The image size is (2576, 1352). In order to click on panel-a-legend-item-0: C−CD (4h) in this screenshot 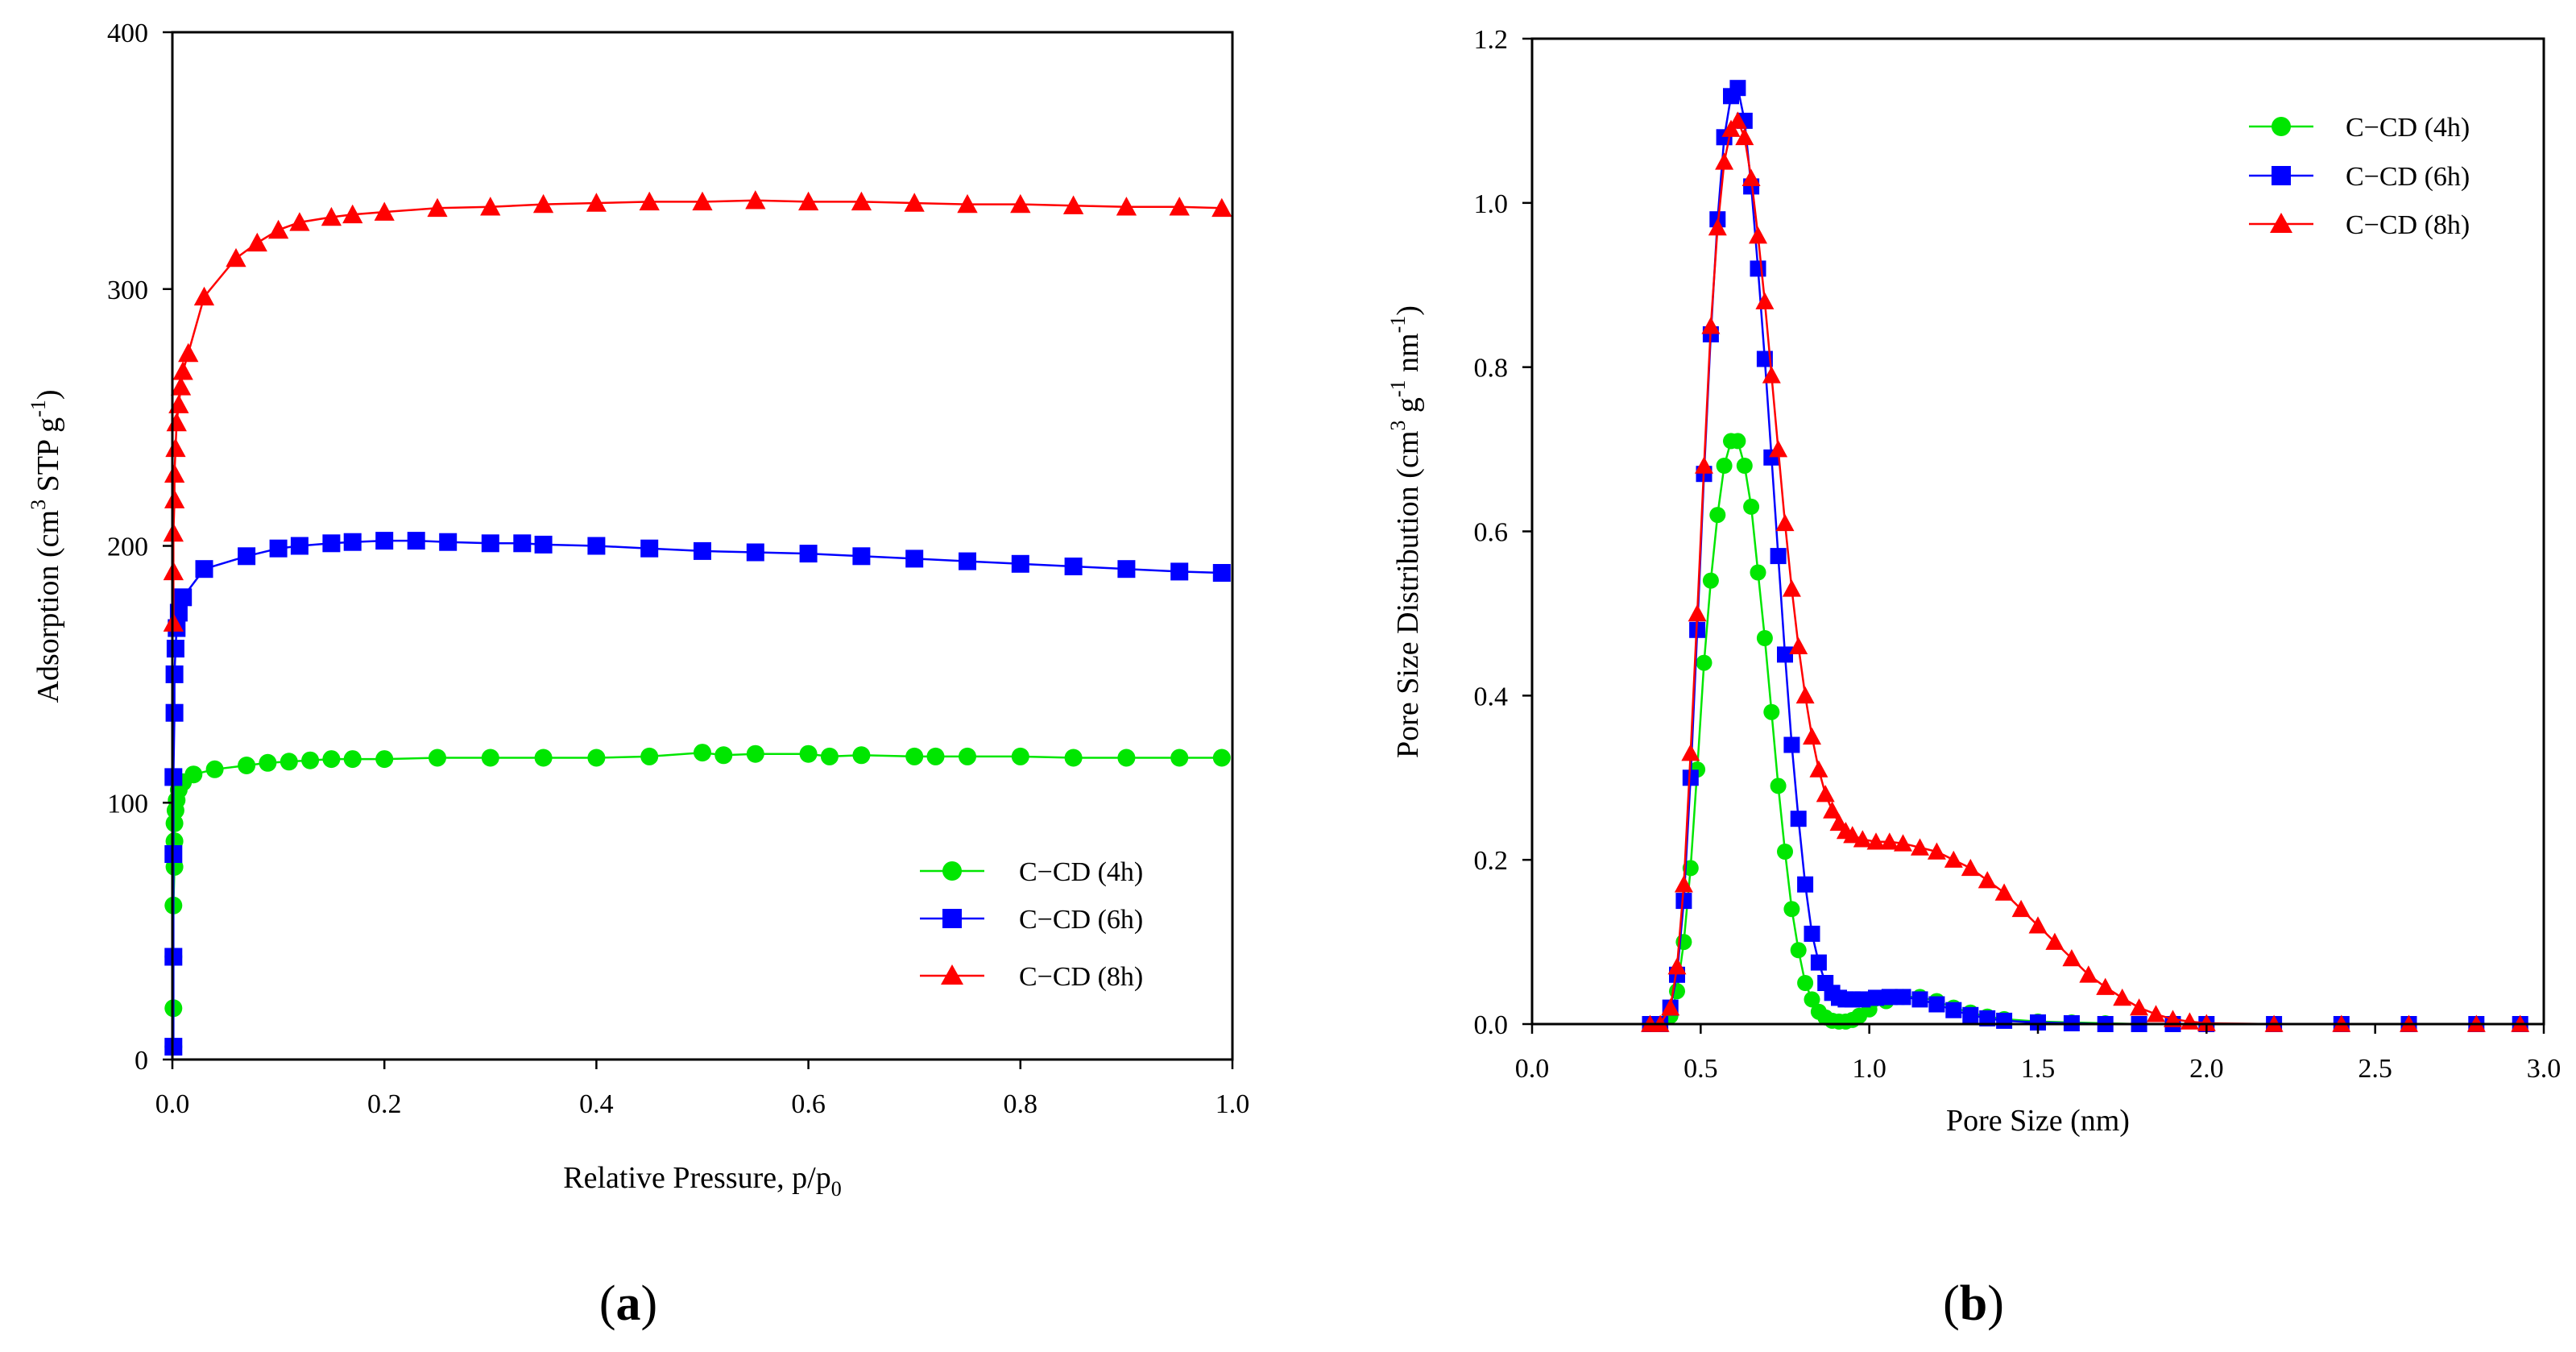, I will do `click(1031, 872)`.